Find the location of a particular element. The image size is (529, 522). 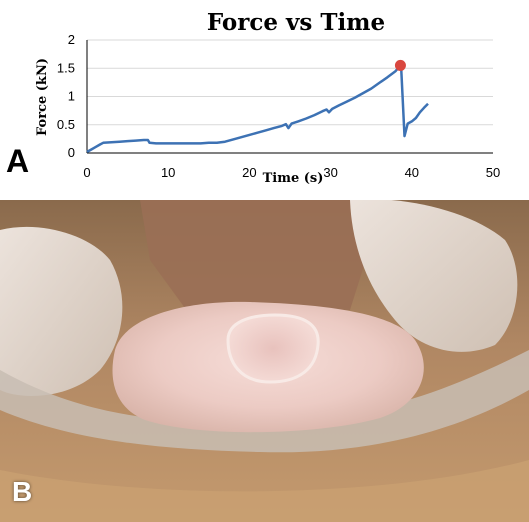

x-axis-label: Time (s) is located at coordinates (293, 178).